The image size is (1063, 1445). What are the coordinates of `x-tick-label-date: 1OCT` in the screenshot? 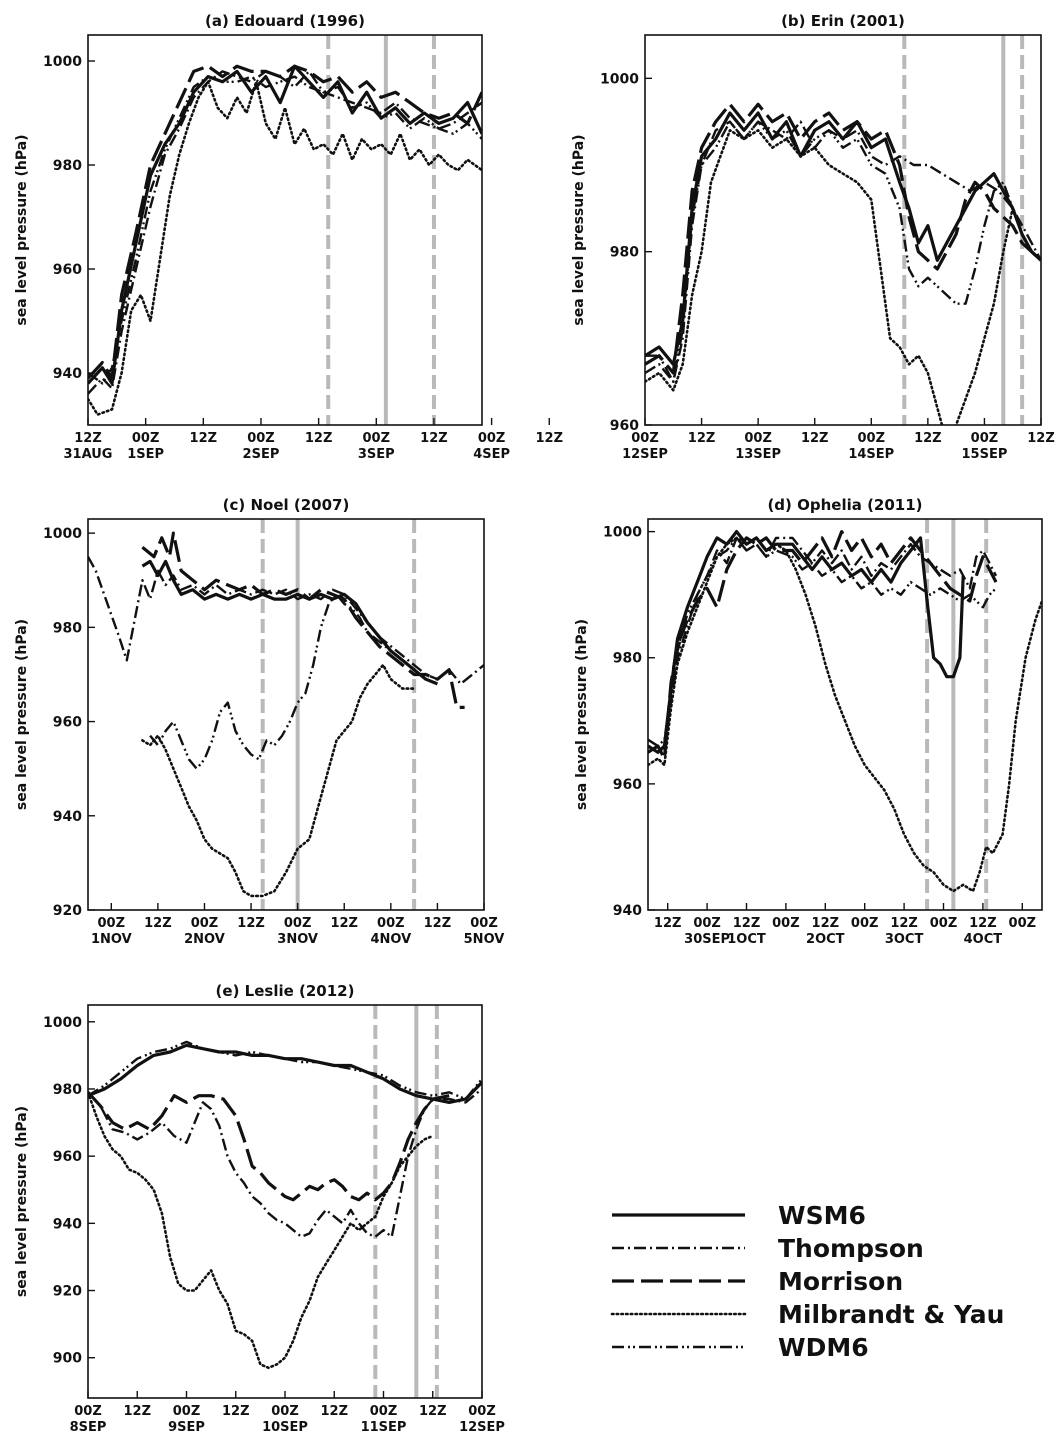 It's located at (746, 939).